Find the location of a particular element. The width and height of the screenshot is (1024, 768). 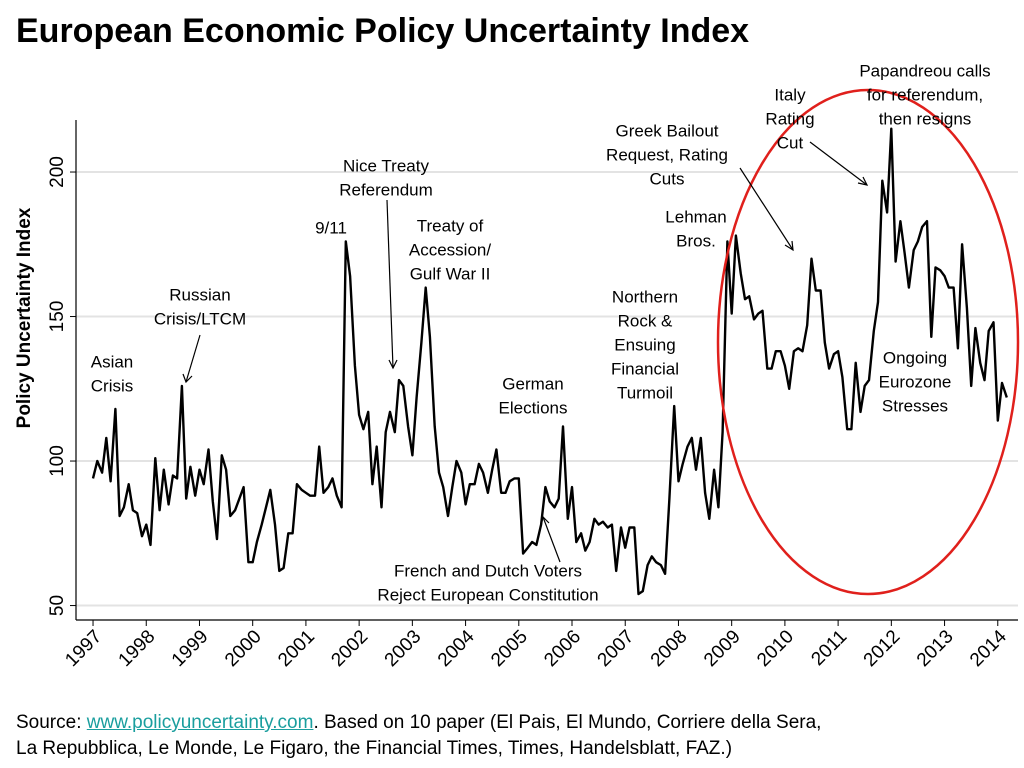

x-tick-label: 1997 is located at coordinates (83, 648).